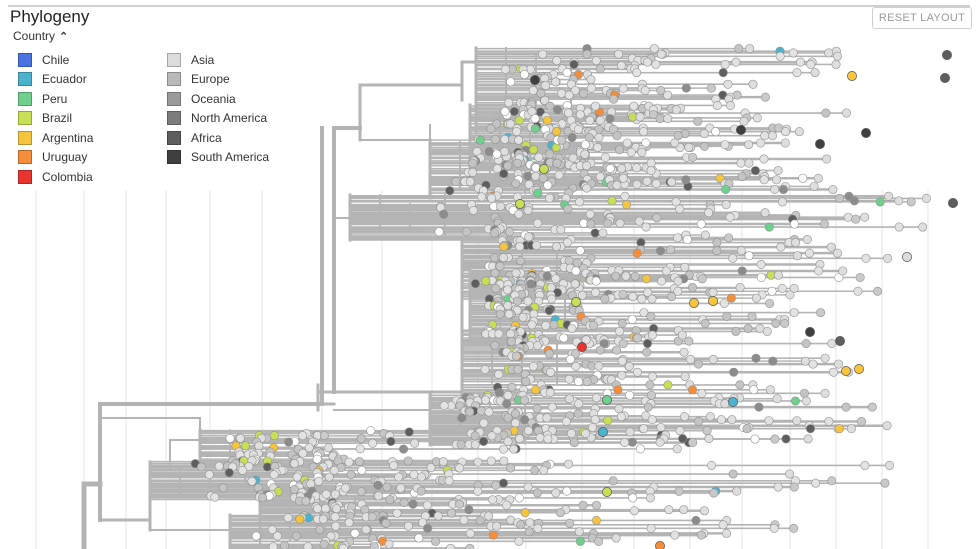  I want to click on legend-item-brazil: Brazil, so click(55, 119).